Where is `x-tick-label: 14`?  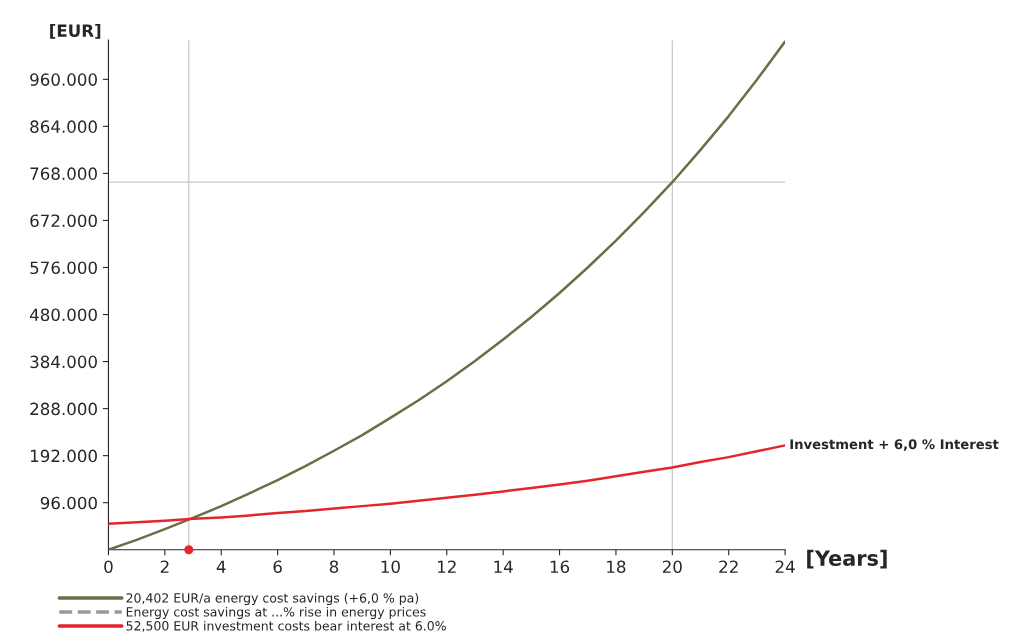
x-tick-label: 14 is located at coordinates (503, 566).